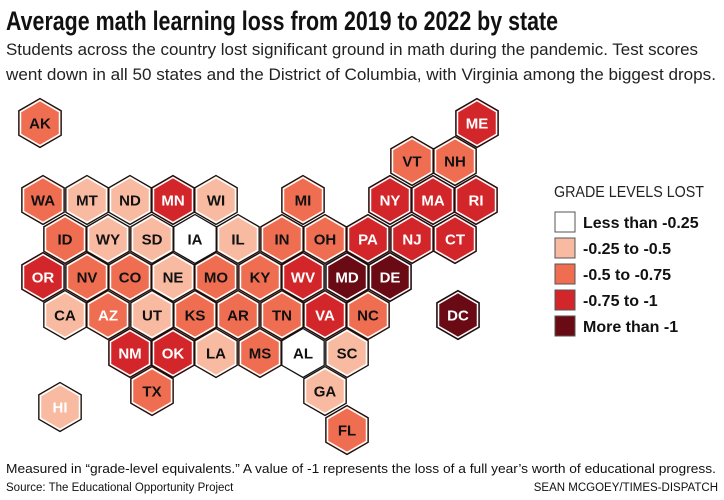  I want to click on state-hex-ok: OK, so click(173, 353).